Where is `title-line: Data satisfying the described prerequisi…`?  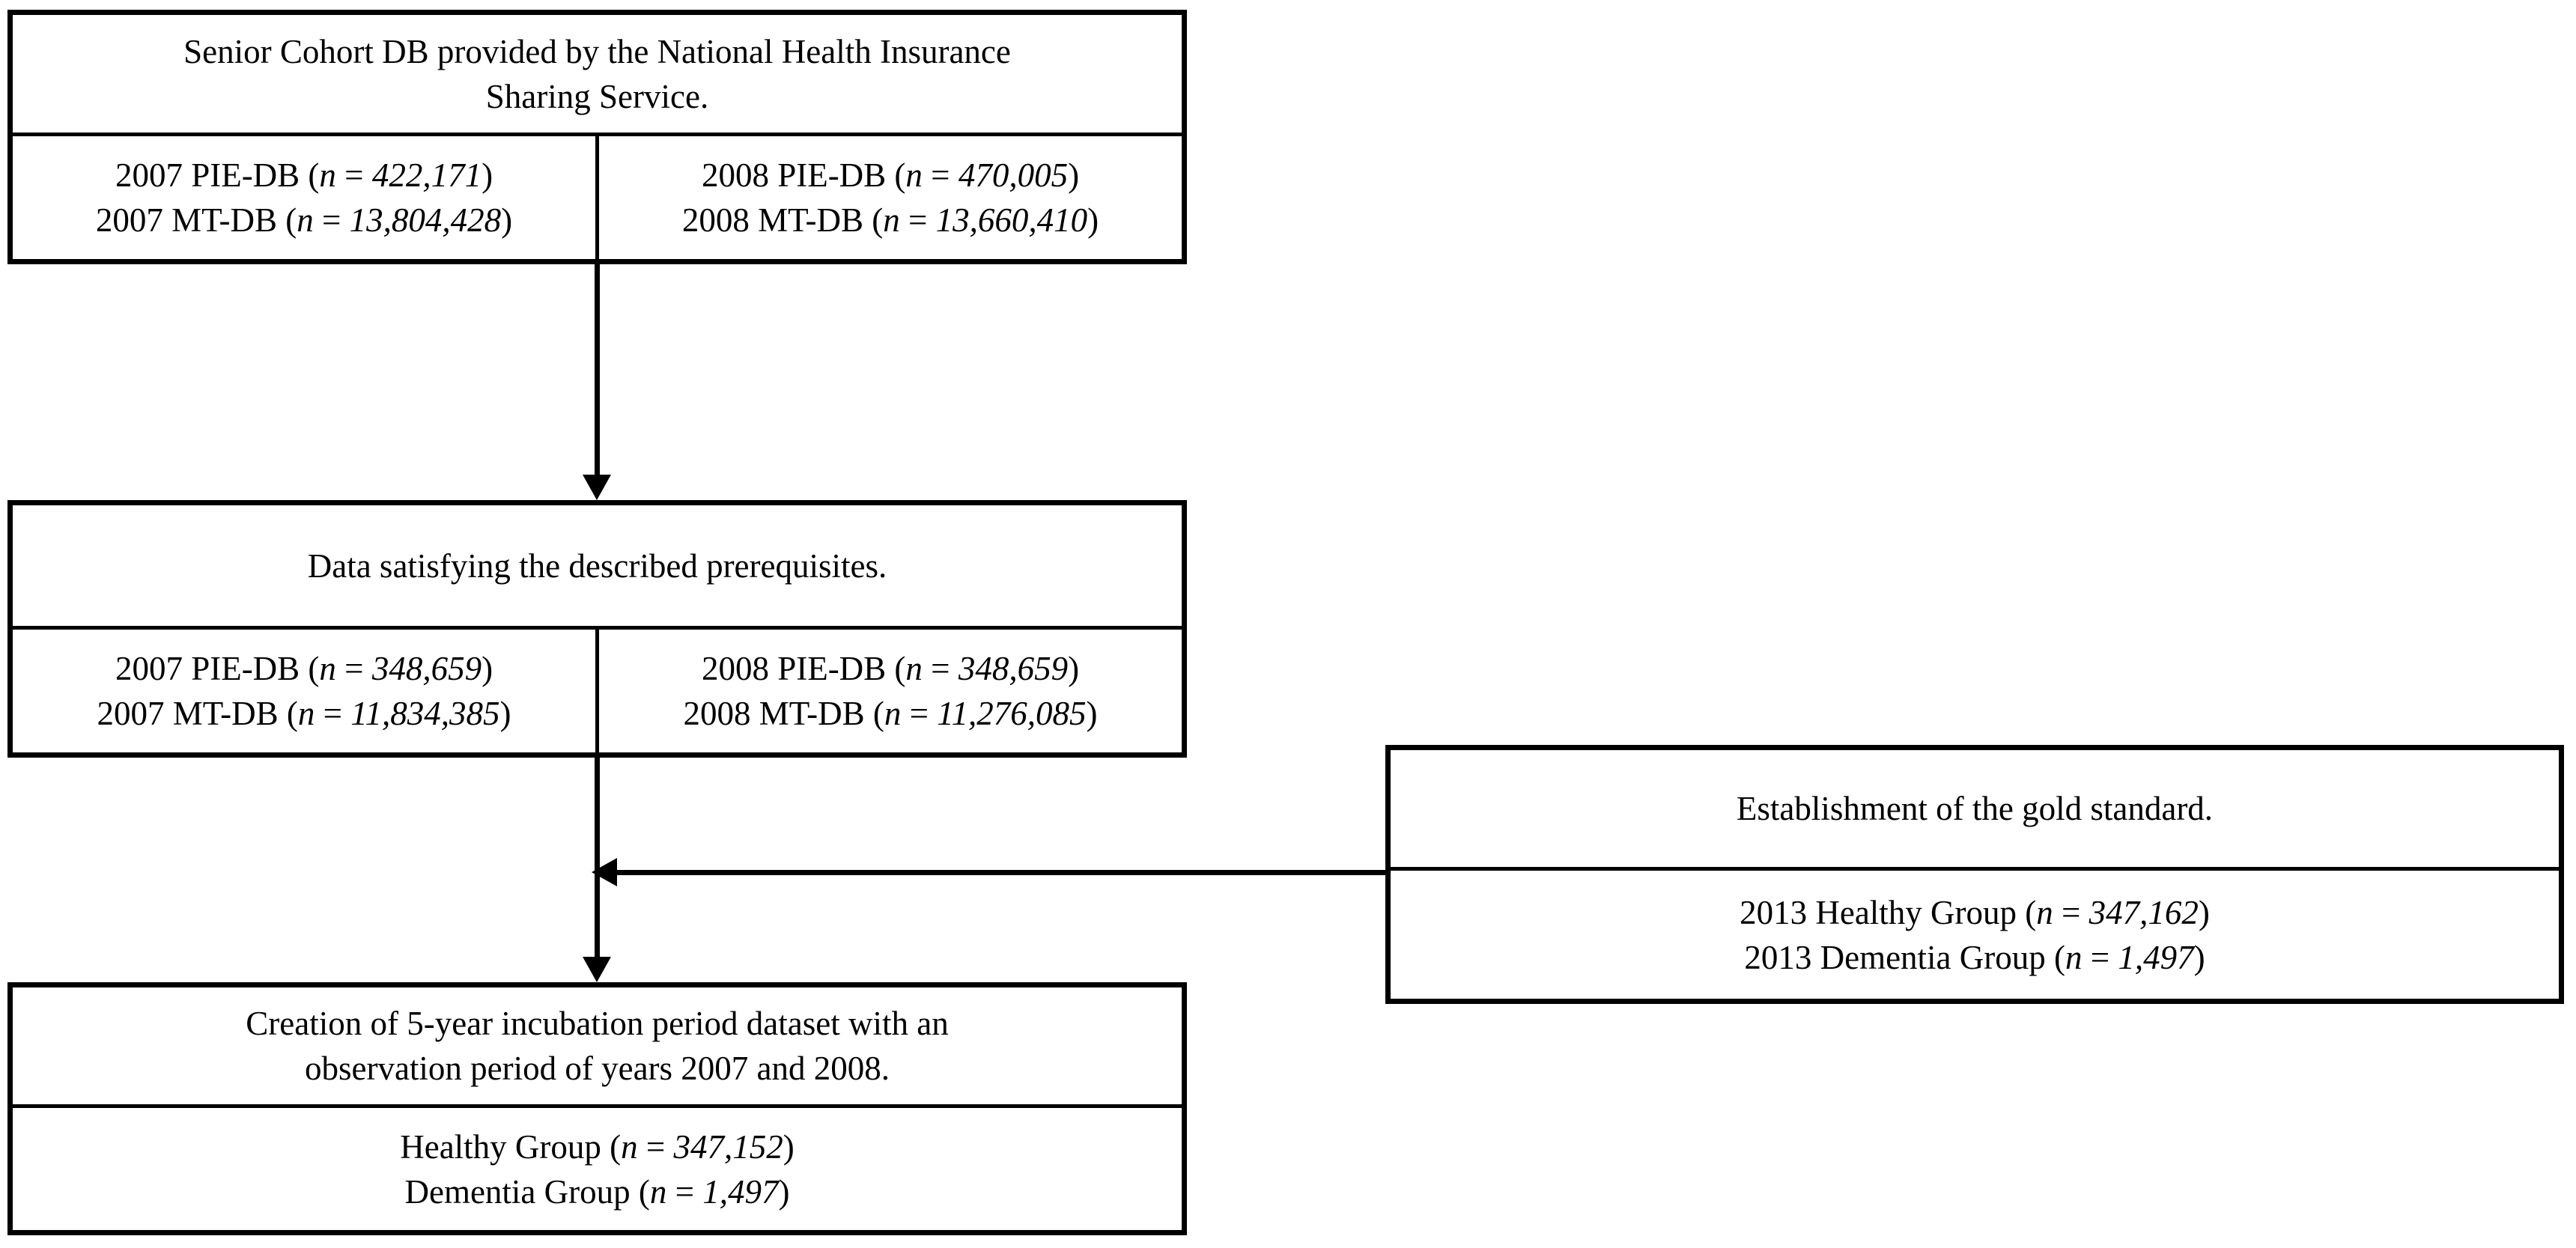 title-line: Data satisfying the described prerequisi… is located at coordinates (597, 566).